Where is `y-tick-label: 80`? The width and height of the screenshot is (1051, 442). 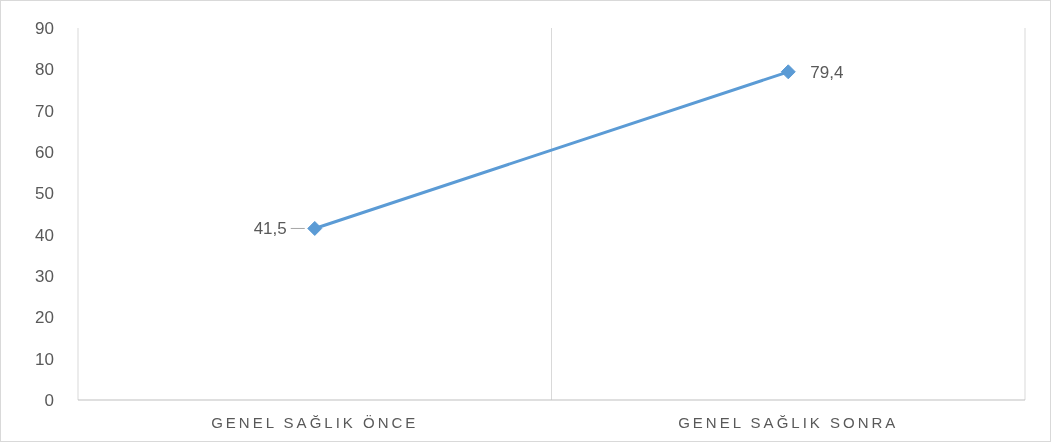 y-tick-label: 80 is located at coordinates (44, 70).